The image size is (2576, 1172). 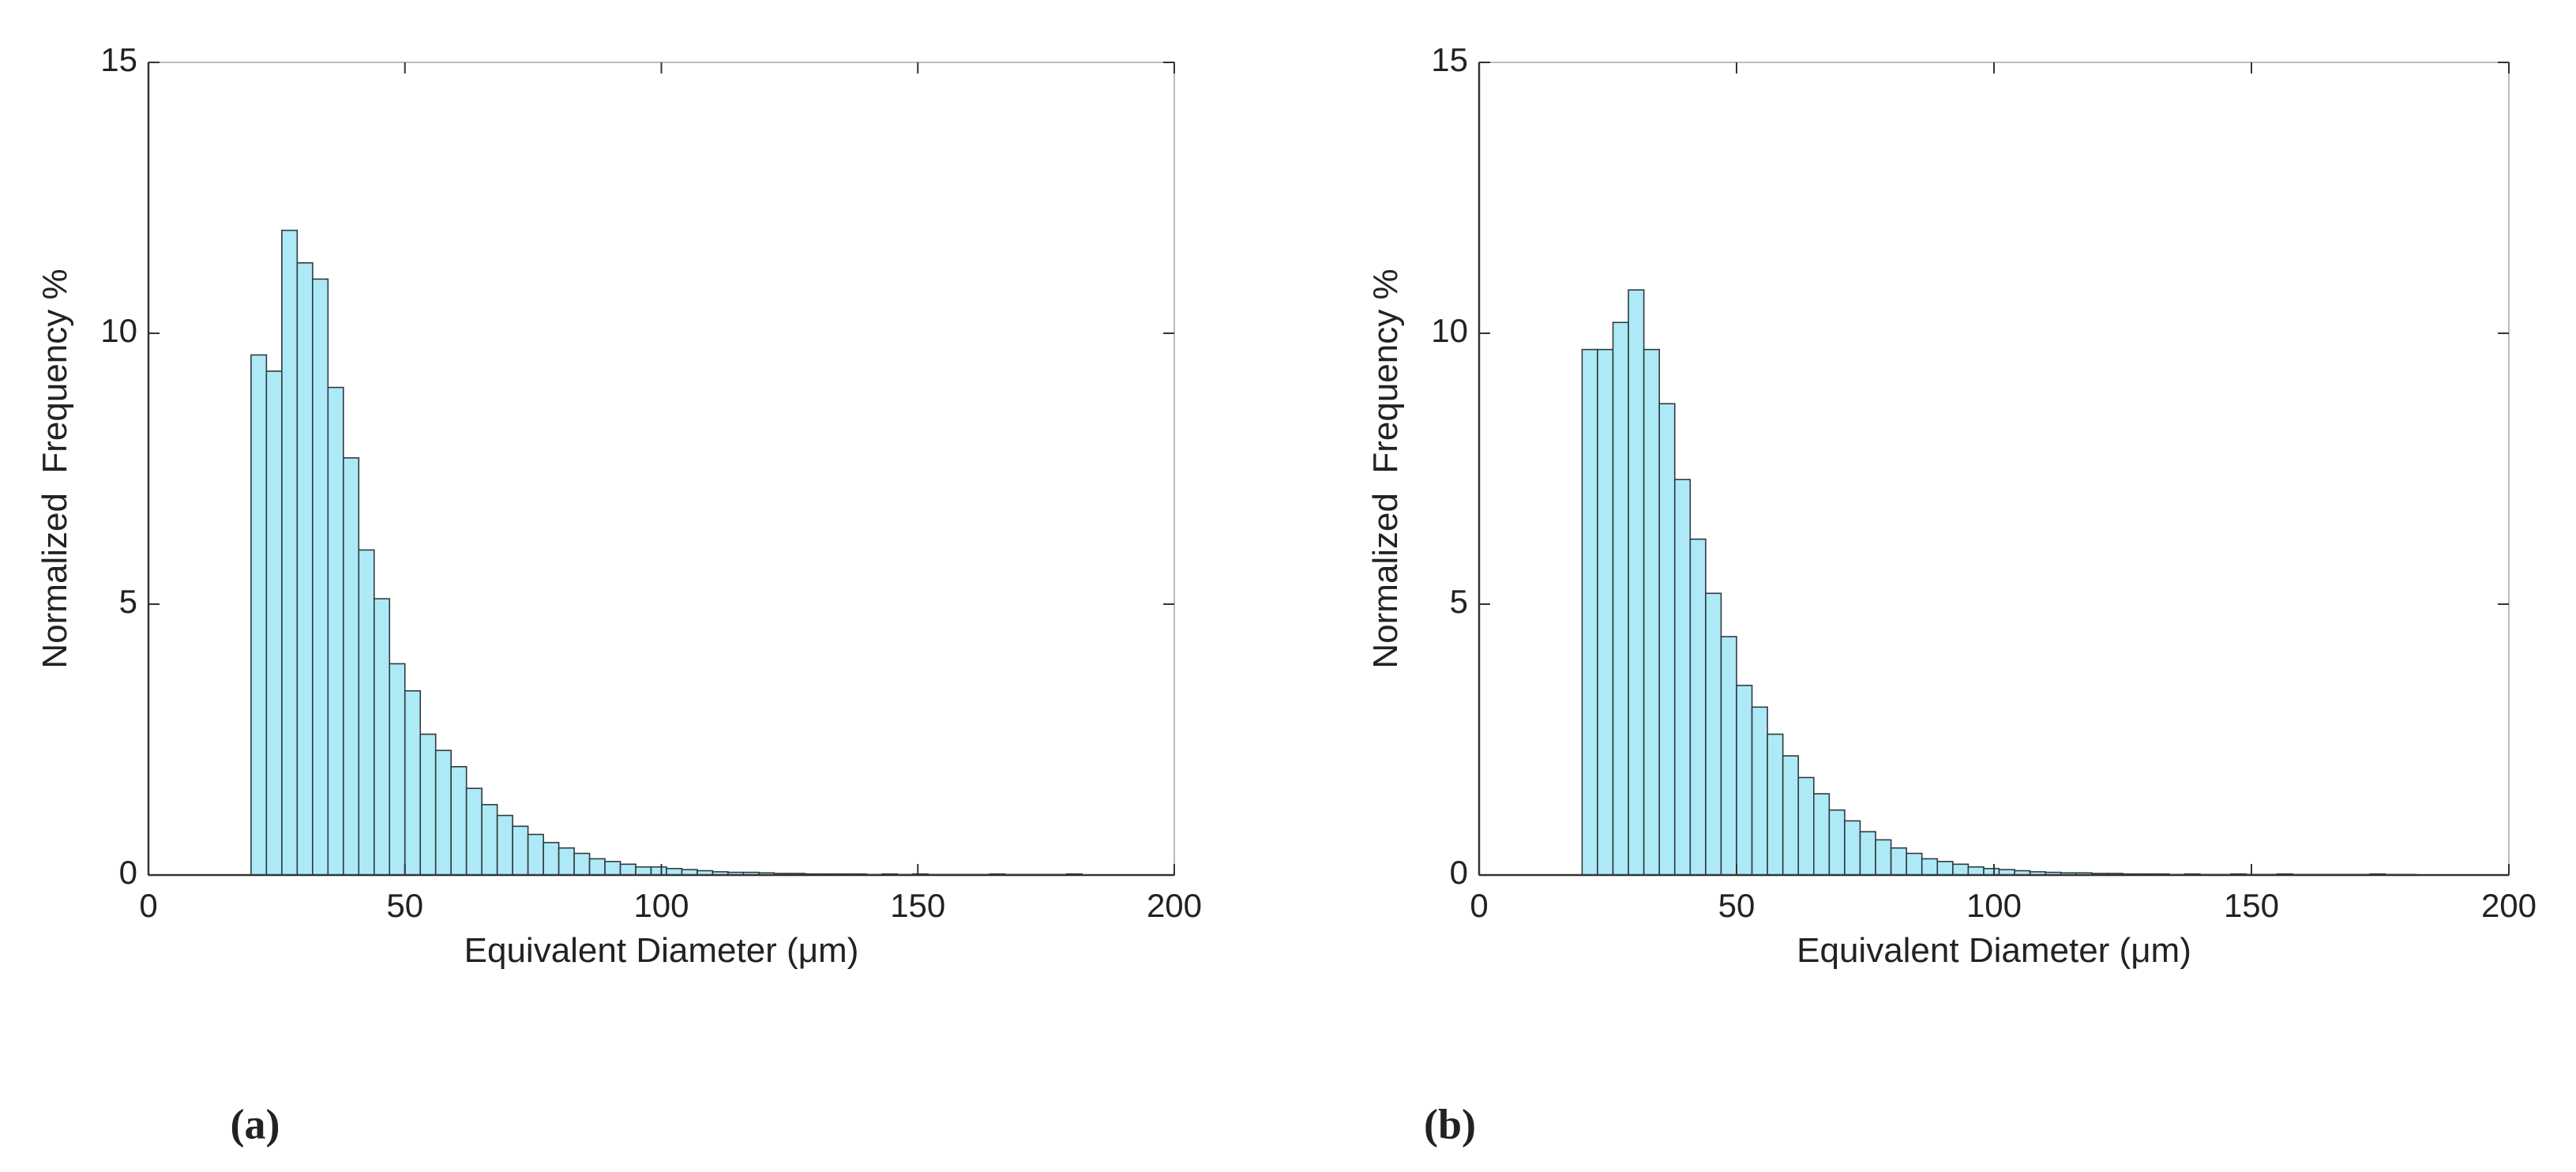 What do you see at coordinates (1450, 1124) in the screenshot?
I see `panel-label: (b)` at bounding box center [1450, 1124].